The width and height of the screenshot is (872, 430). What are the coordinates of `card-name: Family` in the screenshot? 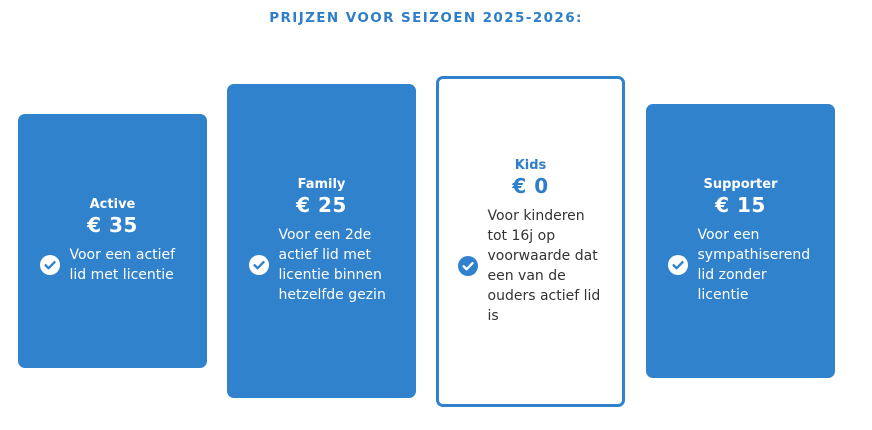 It's located at (321, 184).